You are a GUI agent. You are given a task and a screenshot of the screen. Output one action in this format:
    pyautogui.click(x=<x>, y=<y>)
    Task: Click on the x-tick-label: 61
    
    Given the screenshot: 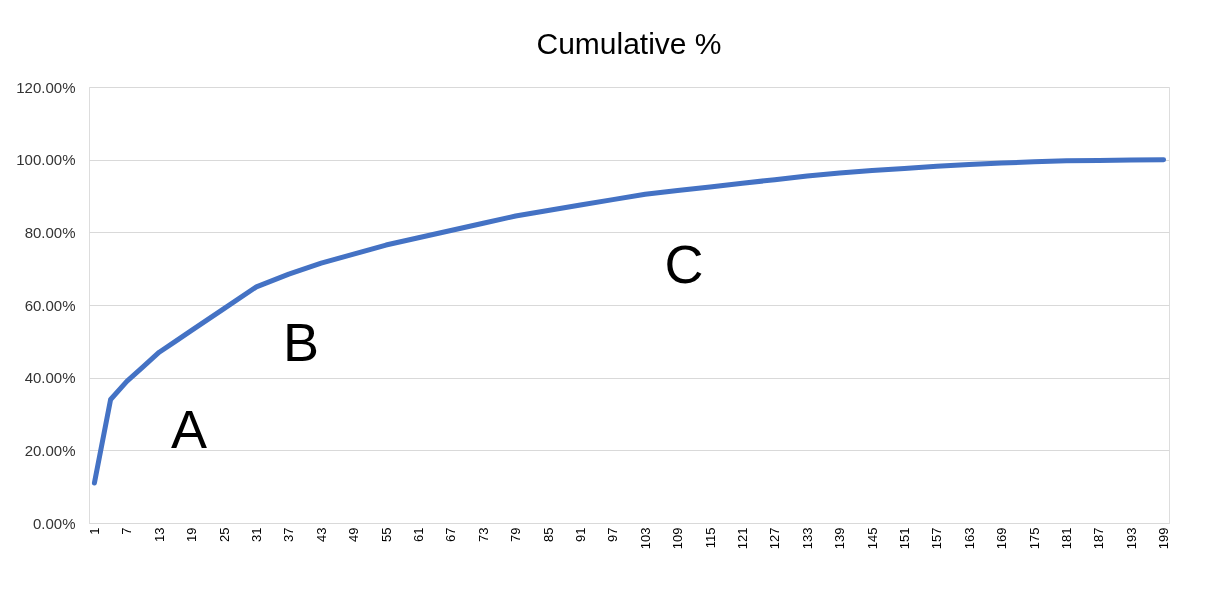 What is the action you would take?
    pyautogui.click(x=418, y=534)
    